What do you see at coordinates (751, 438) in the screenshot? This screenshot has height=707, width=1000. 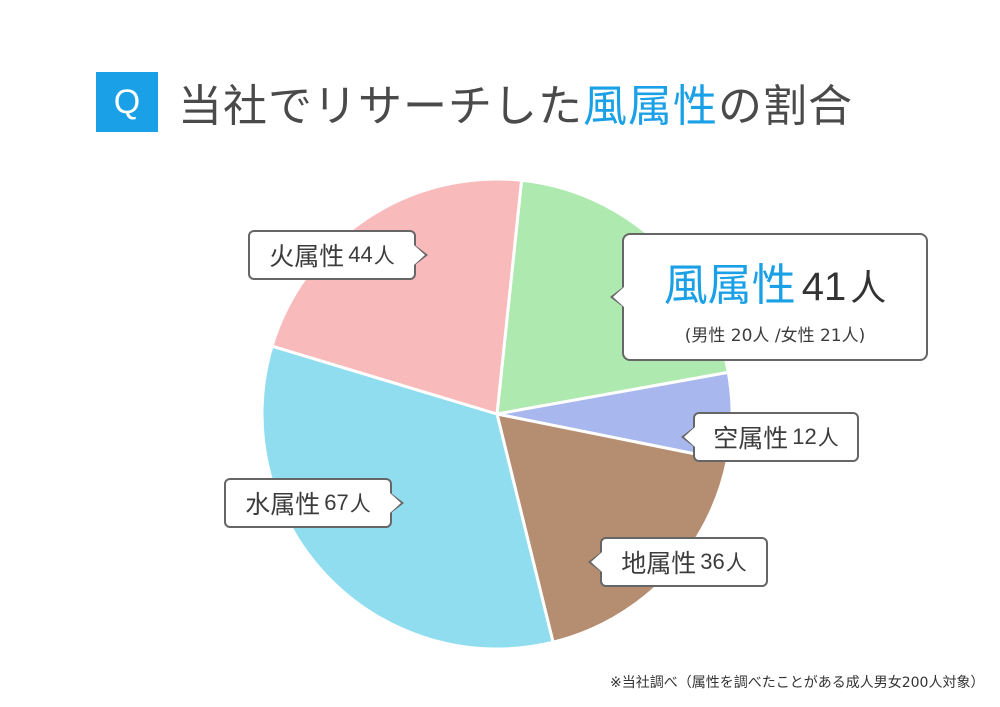 I see `callout-sky-label: 空属性` at bounding box center [751, 438].